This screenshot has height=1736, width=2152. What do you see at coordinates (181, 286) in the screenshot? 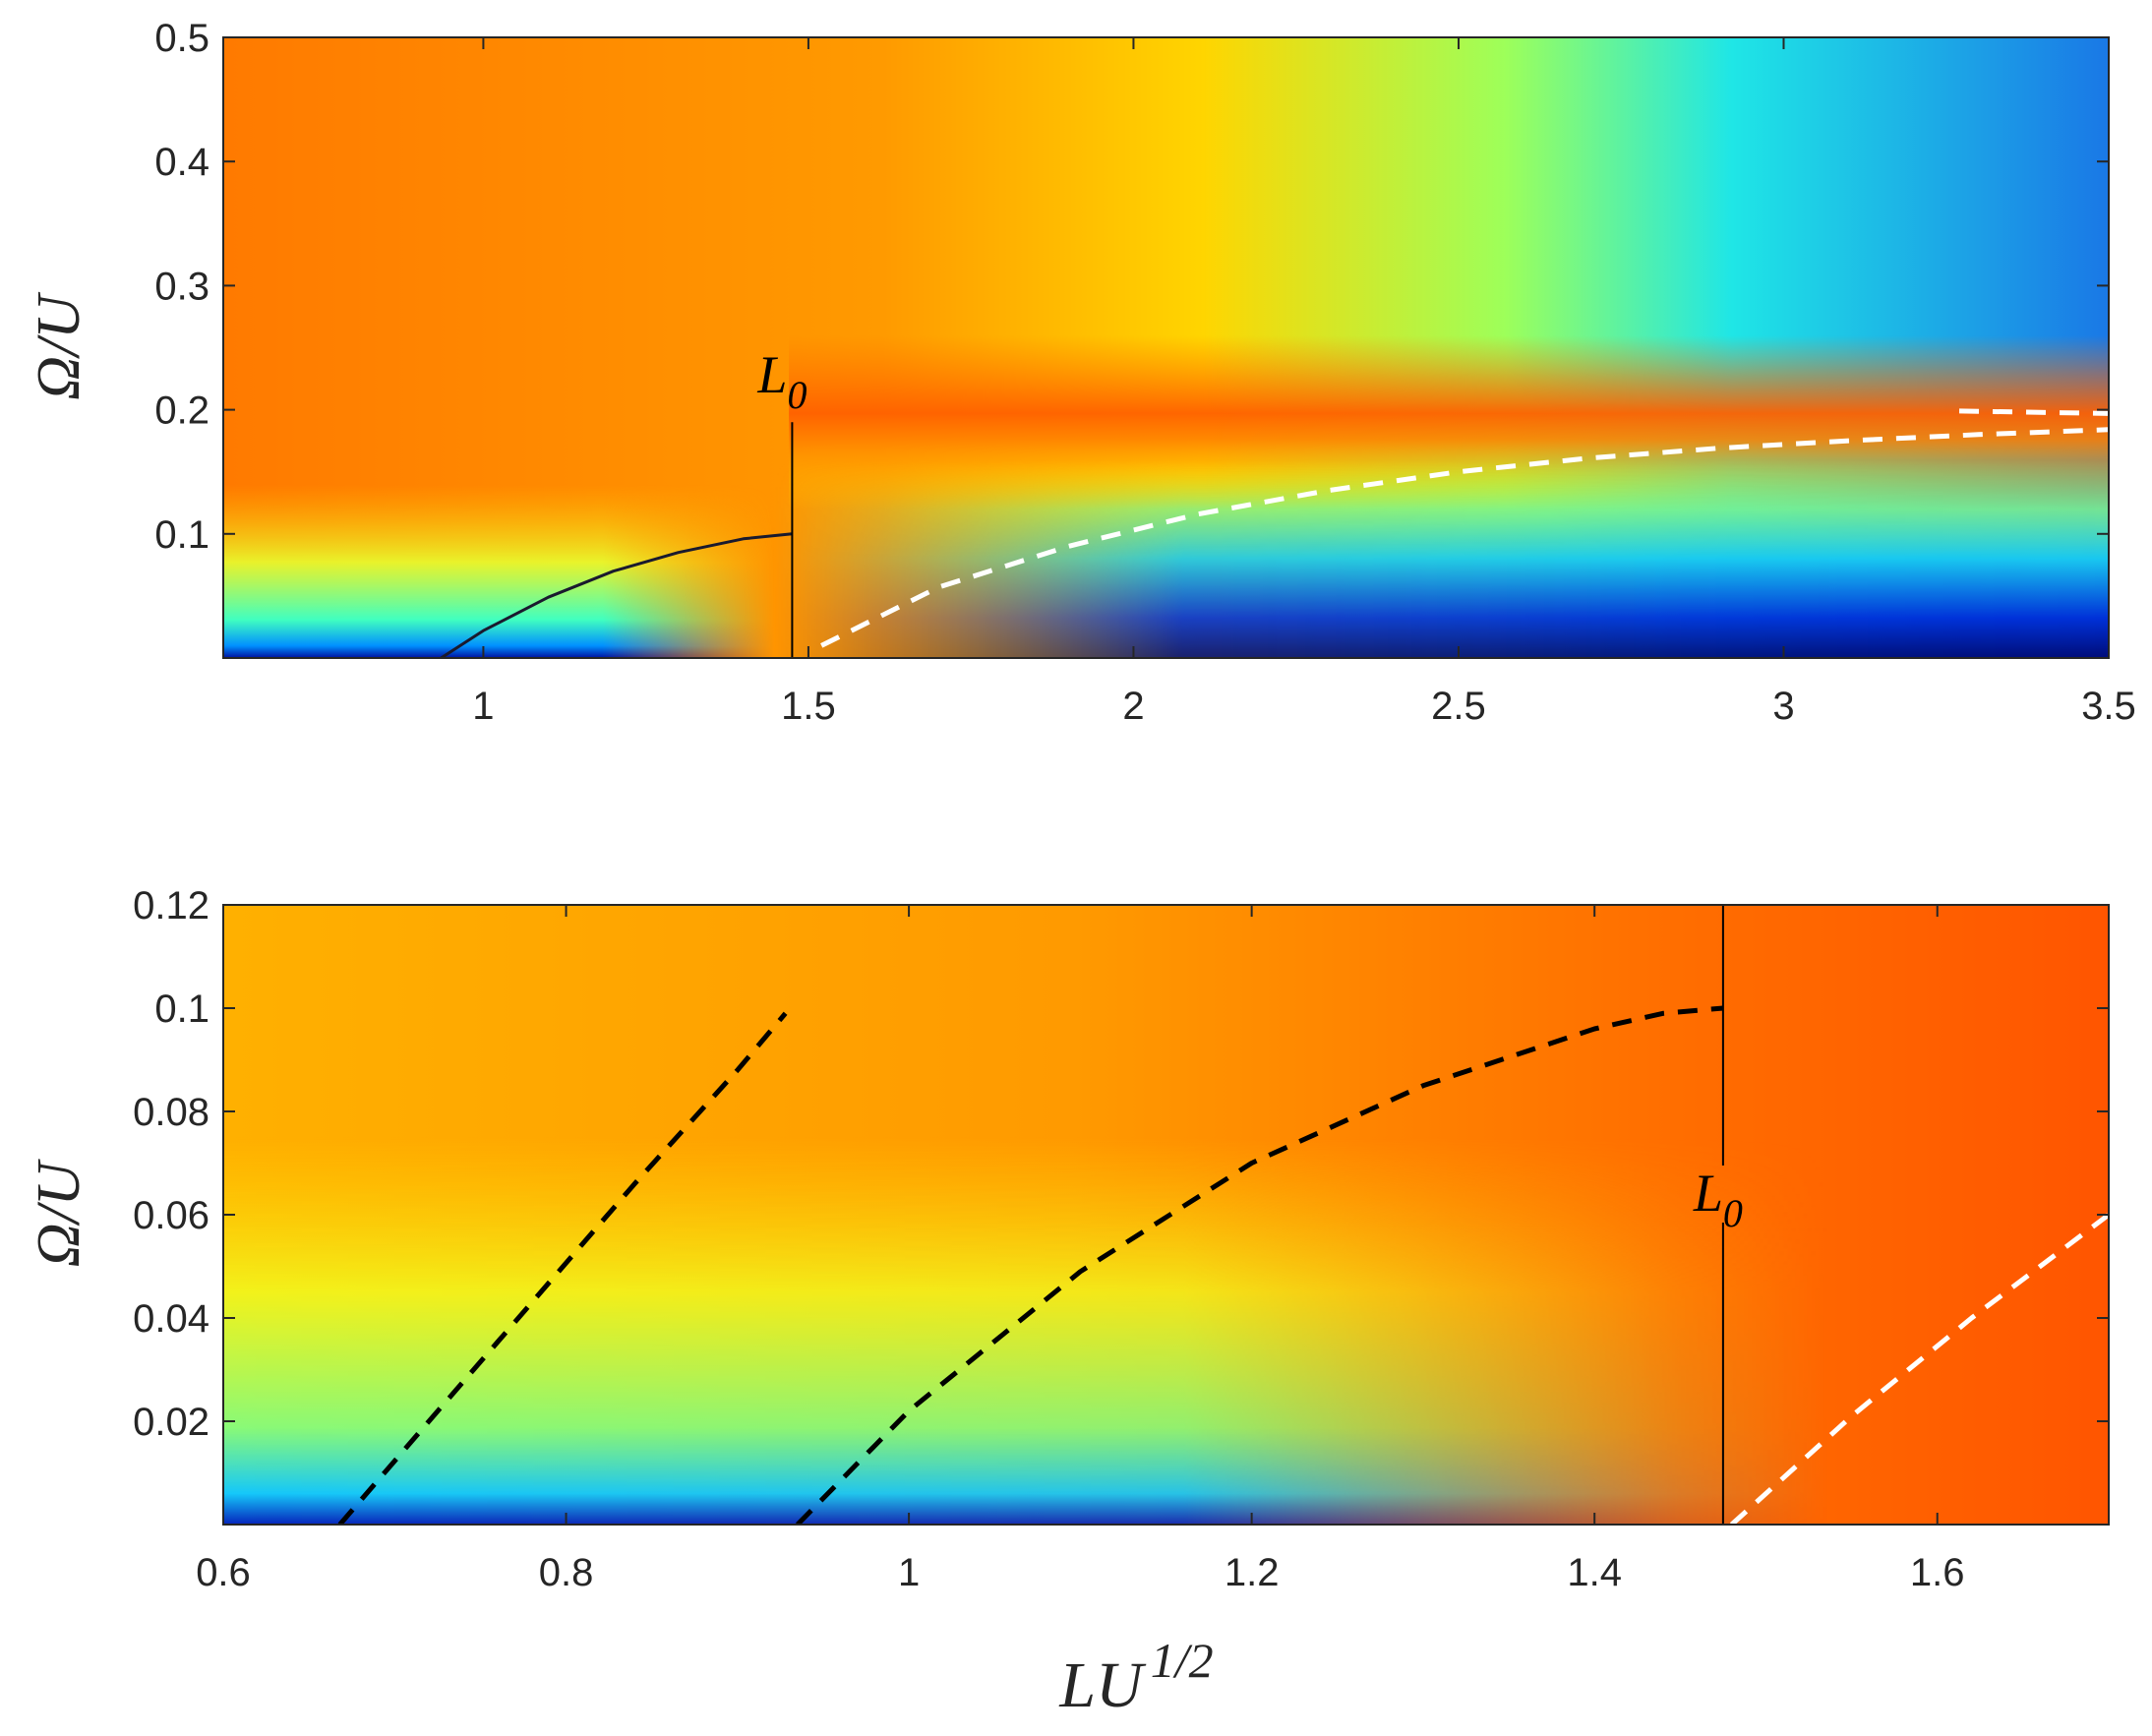
I see `y-tick-label: 0.3` at bounding box center [181, 286].